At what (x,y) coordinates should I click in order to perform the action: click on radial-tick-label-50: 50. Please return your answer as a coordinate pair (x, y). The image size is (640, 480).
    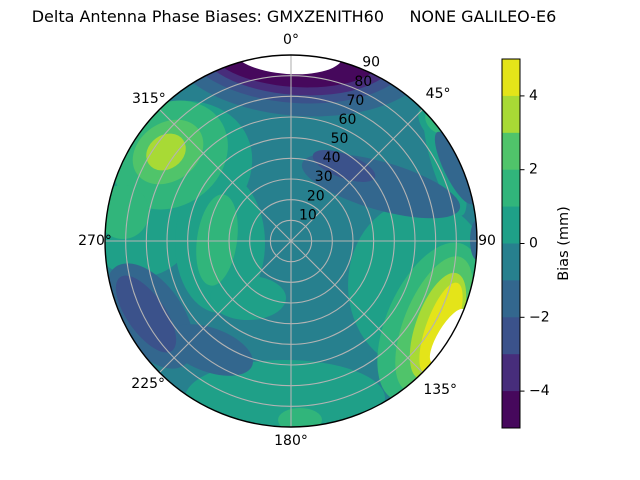
    Looking at the image, I should click on (340, 139).